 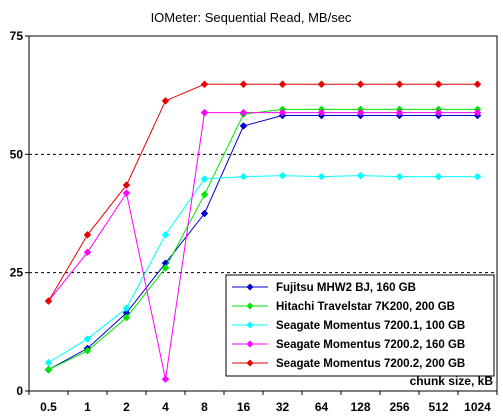 What do you see at coordinates (370, 345) in the screenshot?
I see `legend-label: Seagate Momentus 7200.2, 160 GB` at bounding box center [370, 345].